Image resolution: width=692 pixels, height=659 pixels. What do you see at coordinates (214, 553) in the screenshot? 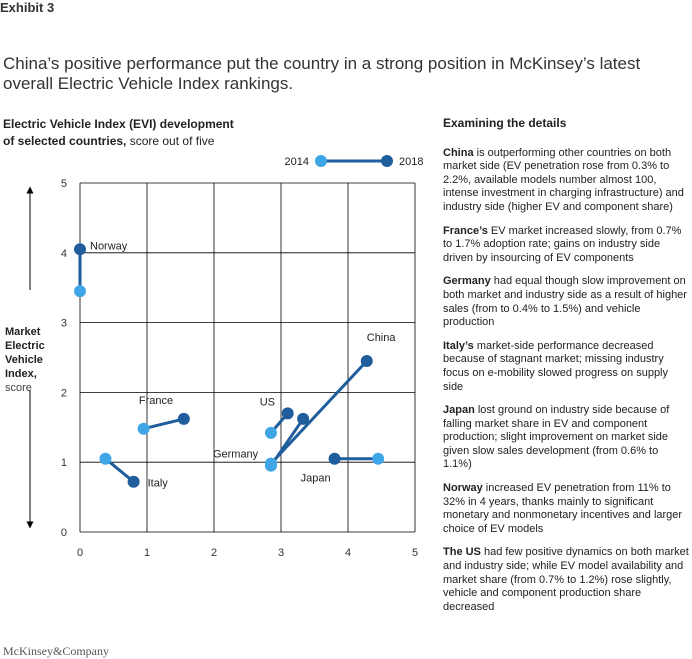
I see `x-tick-label: 2` at bounding box center [214, 553].